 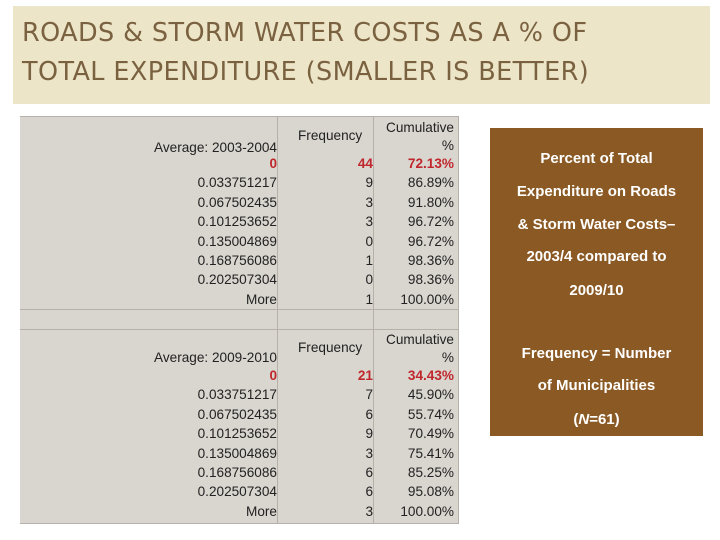 I want to click on table2-row: 0.101253652 9 70.49%, so click(x=325, y=434).